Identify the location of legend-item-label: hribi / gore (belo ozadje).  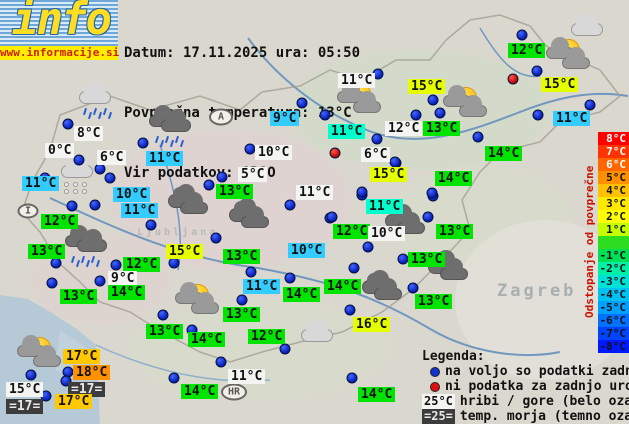
(544, 401).